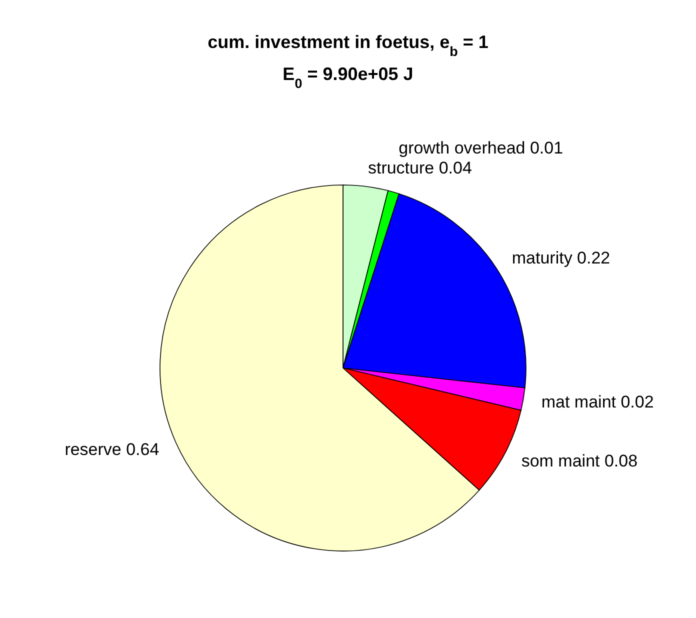  What do you see at coordinates (561, 258) in the screenshot?
I see `slice-label: maturity 0.22` at bounding box center [561, 258].